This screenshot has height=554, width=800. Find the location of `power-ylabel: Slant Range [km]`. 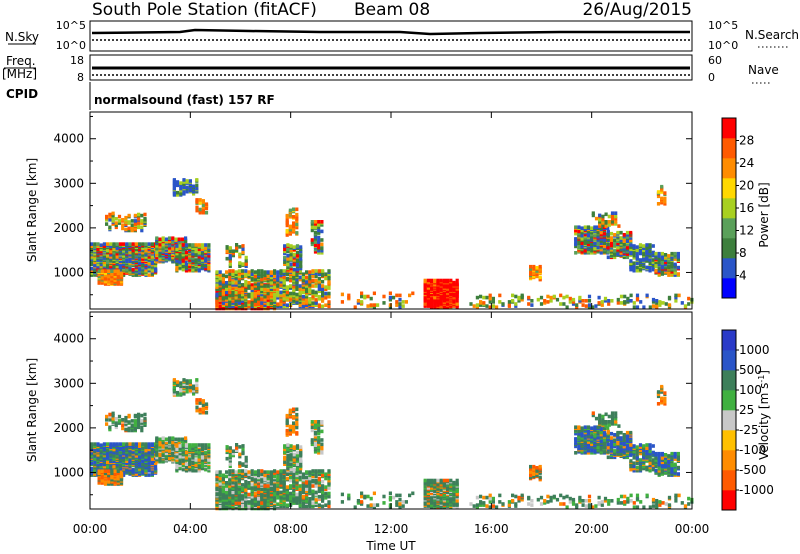

power-ylabel: Slant Range [km] is located at coordinates (32, 210).